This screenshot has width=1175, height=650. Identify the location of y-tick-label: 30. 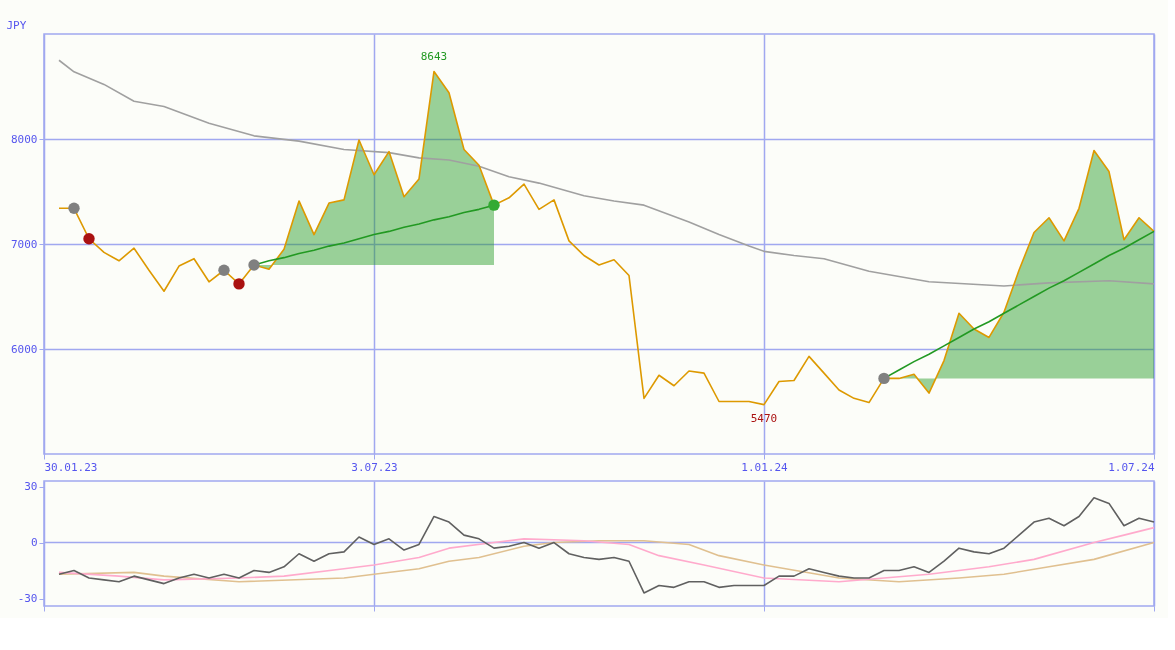
(31, 487).